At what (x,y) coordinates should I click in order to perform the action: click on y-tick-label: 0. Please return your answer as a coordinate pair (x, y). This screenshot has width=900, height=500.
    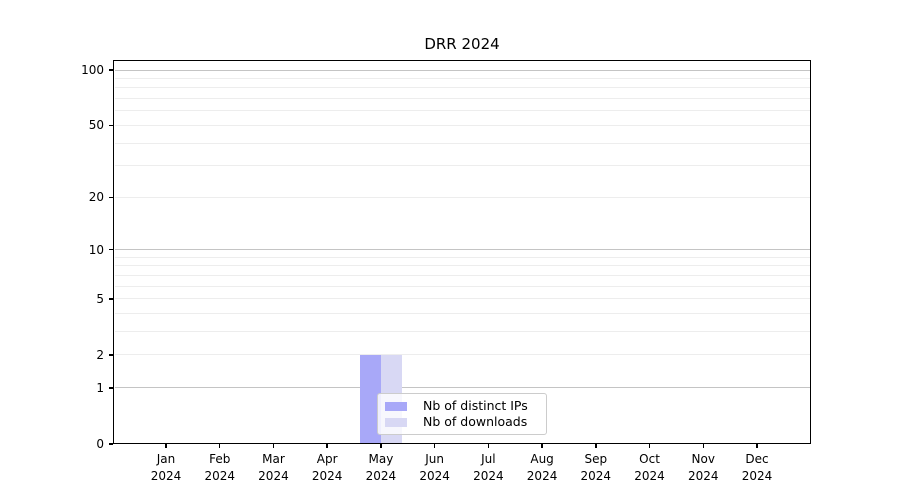
    Looking at the image, I should click on (100, 444).